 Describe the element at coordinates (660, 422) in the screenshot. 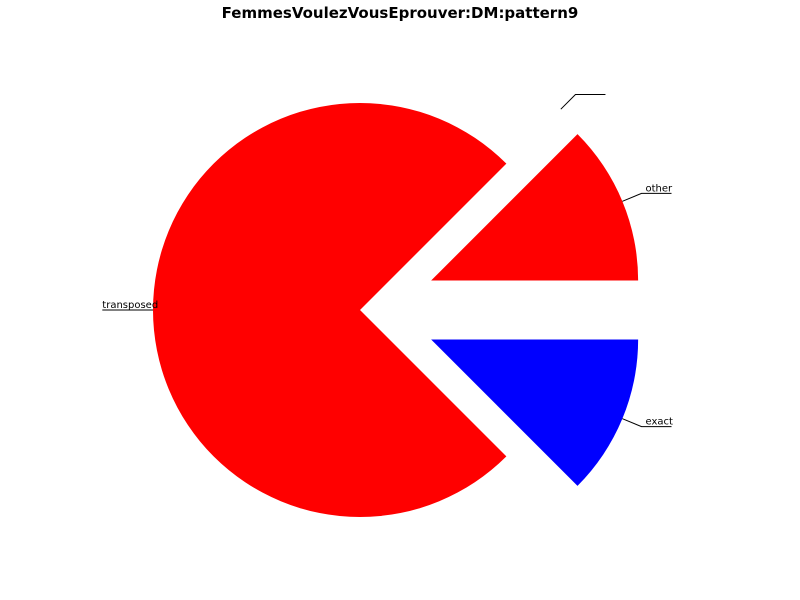

I see `slice-label-exact: exact` at that location.